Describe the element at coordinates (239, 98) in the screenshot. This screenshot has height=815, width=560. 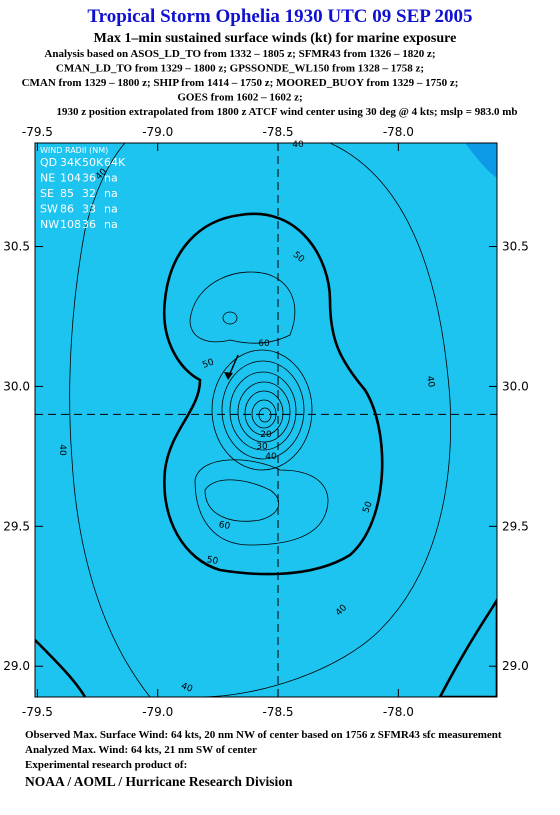
I see `analysis-line: GOES from 1602 – 1602 z;` at that location.